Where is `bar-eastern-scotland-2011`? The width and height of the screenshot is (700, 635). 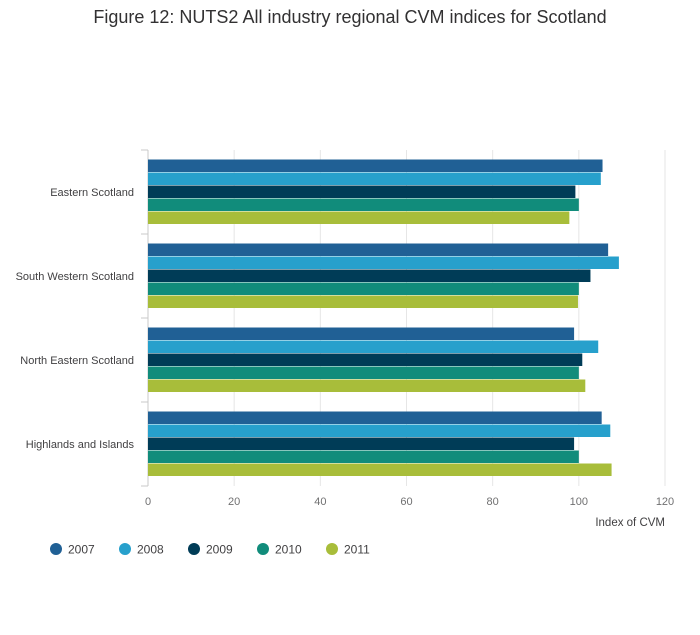 bar-eastern-scotland-2011 is located at coordinates (359, 217).